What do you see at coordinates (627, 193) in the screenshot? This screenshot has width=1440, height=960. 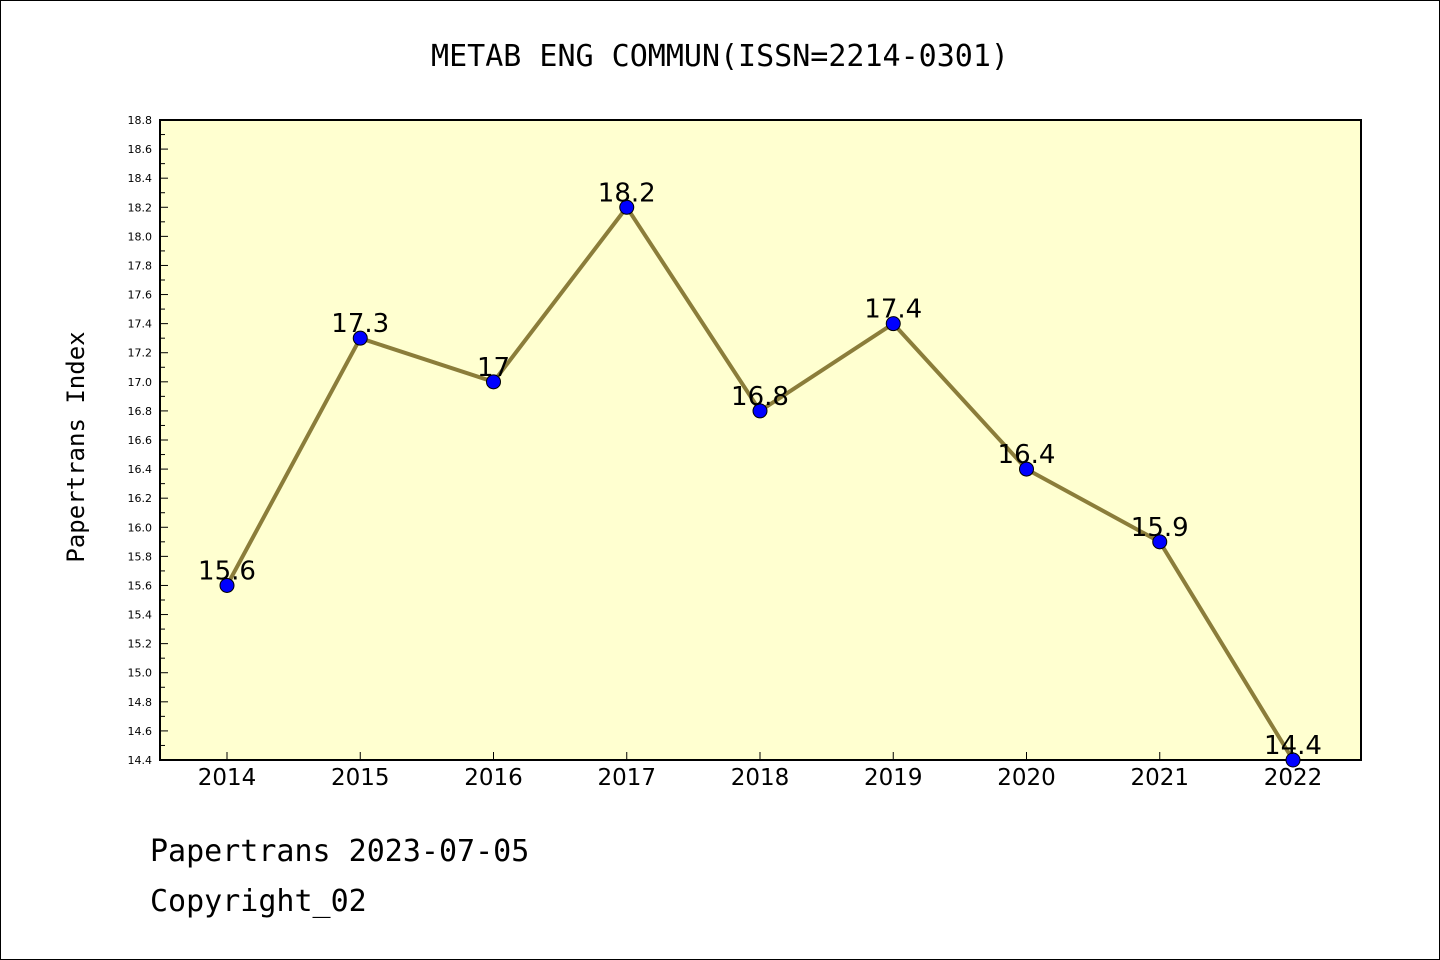 I see `data-label: 18.2` at bounding box center [627, 193].